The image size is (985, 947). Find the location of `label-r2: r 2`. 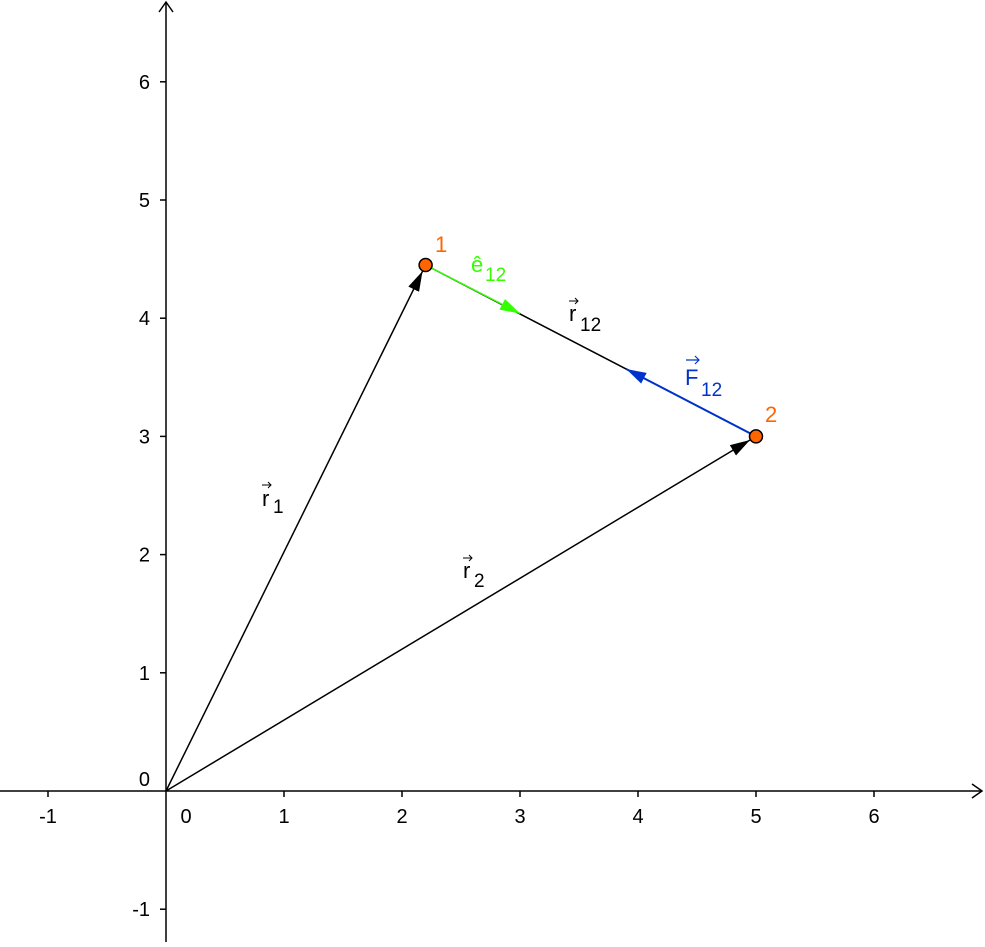

label-r2: r 2 is located at coordinates (474, 573).